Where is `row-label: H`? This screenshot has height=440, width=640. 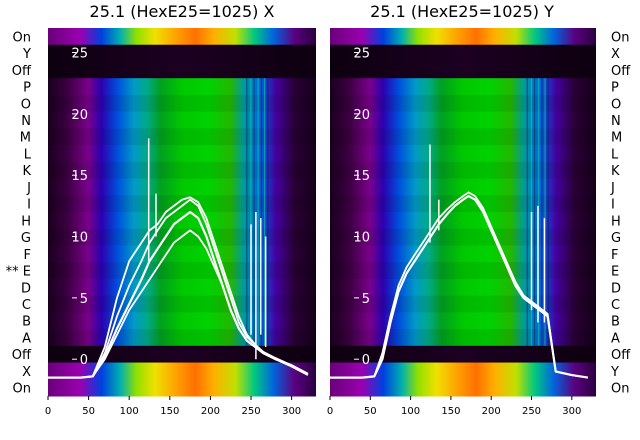
row-label: H is located at coordinates (616, 221).